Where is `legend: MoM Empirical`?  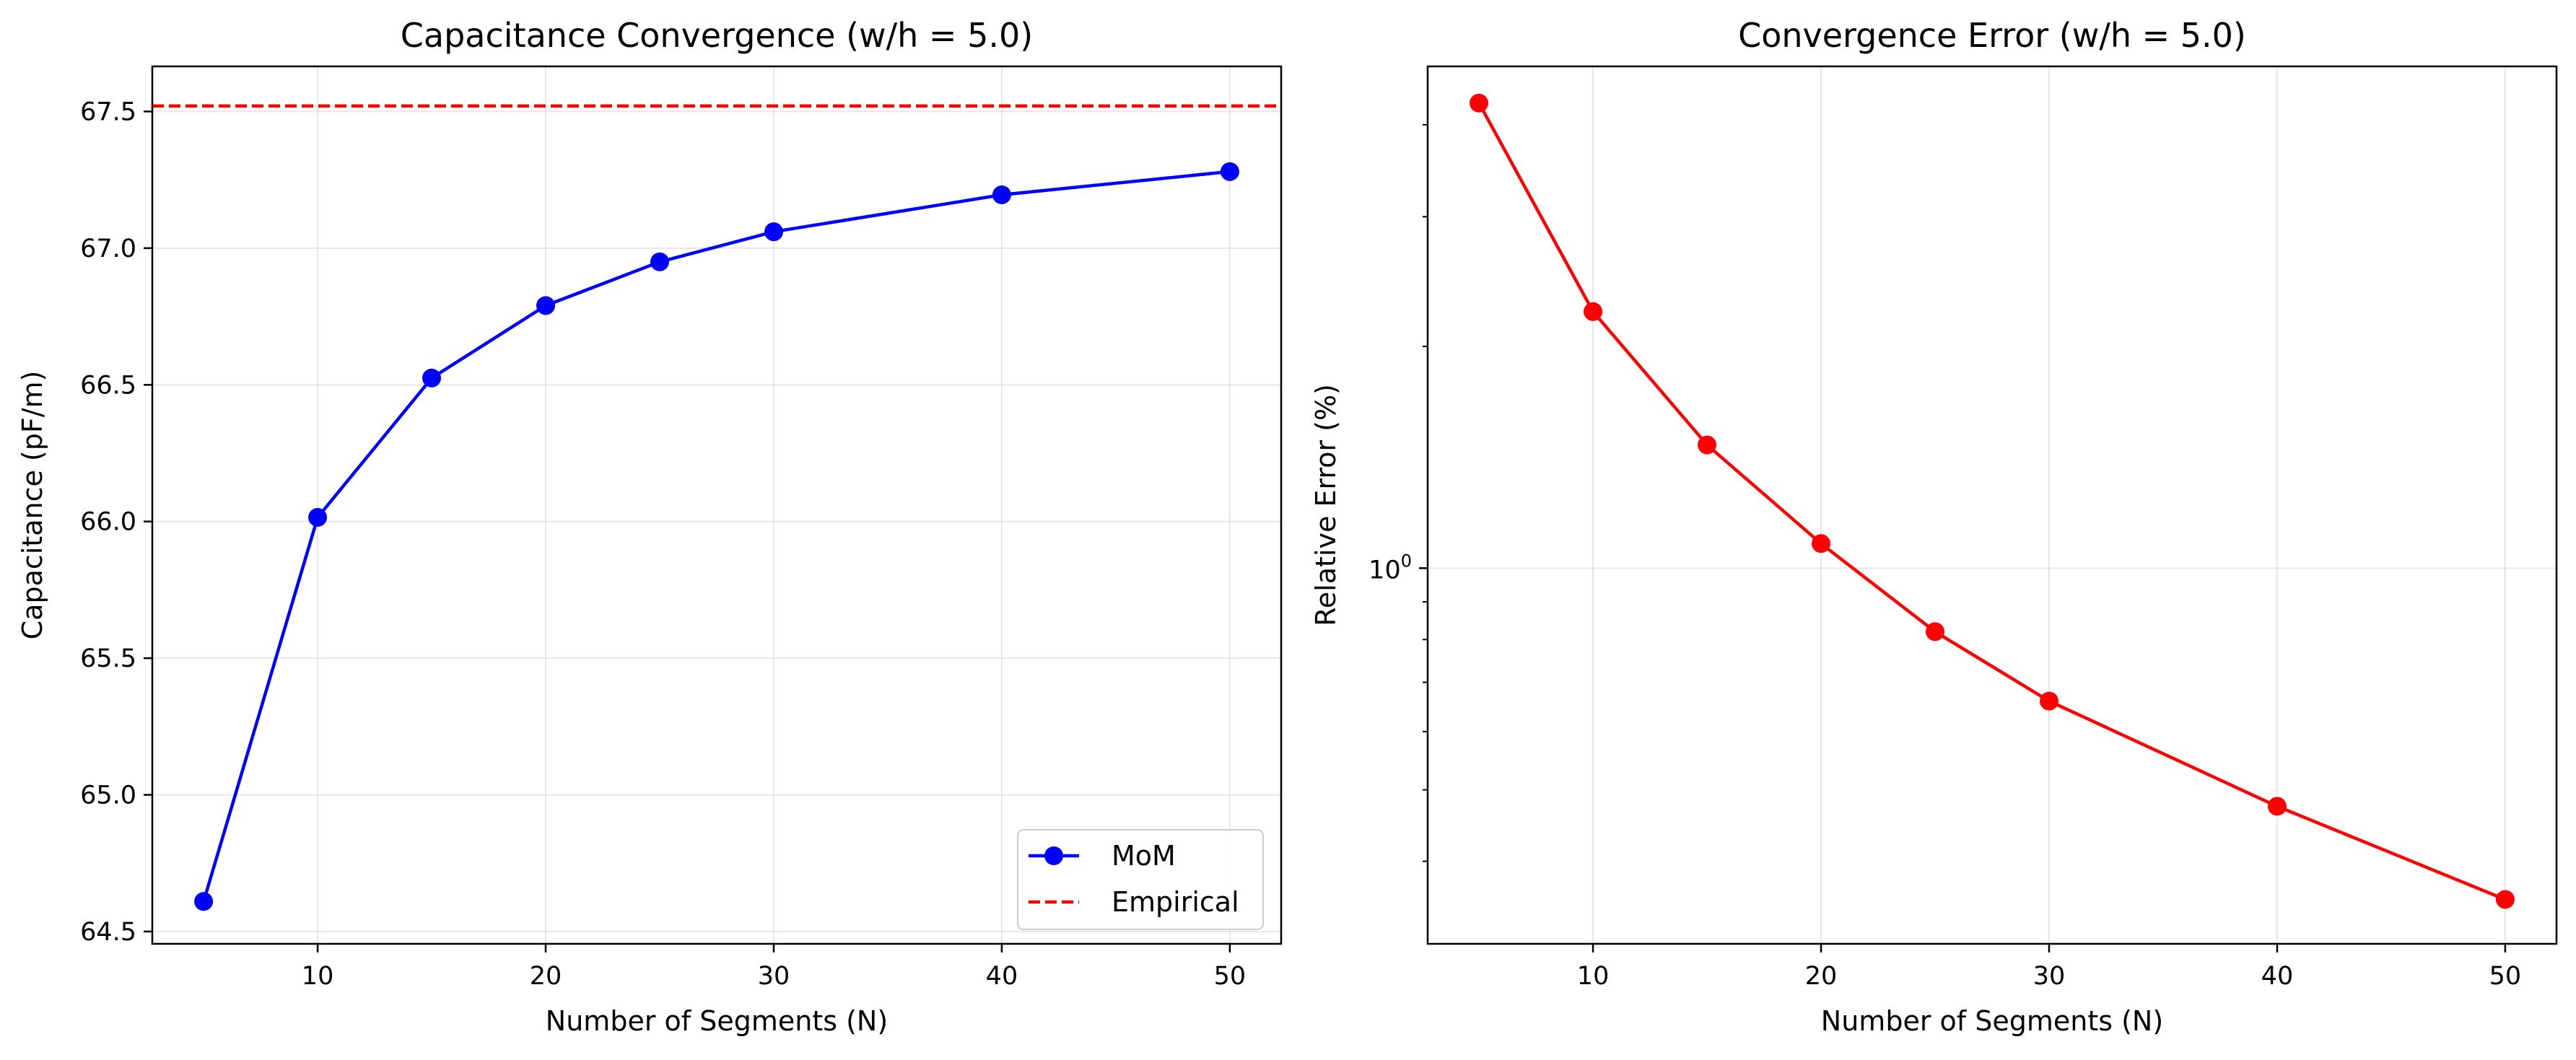 legend: MoM Empirical is located at coordinates (1140, 879).